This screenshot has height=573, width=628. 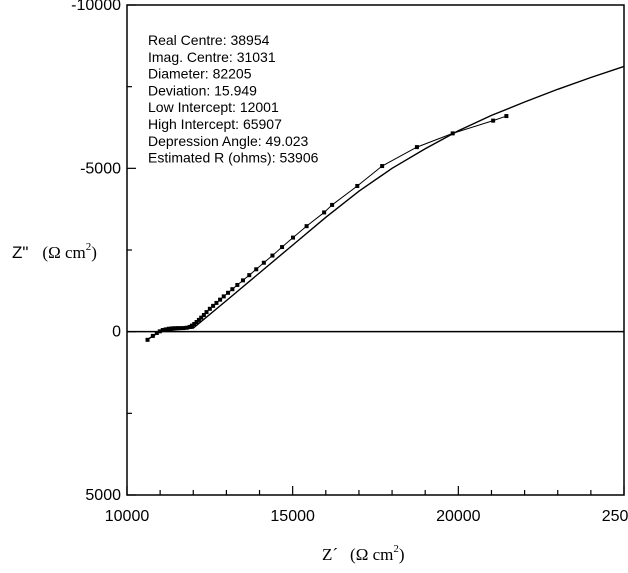 What do you see at coordinates (402, 554) in the screenshot?
I see `x-axis-title-close: )` at bounding box center [402, 554].